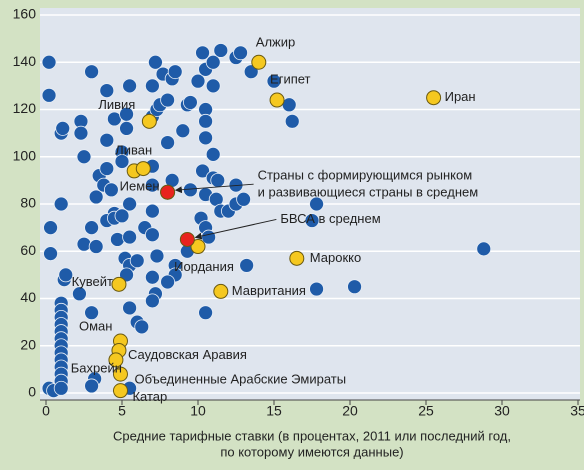 This screenshot has height=470, width=584. What do you see at coordinates (46, 411) in the screenshot?
I see `x-tick-label: 0` at bounding box center [46, 411].